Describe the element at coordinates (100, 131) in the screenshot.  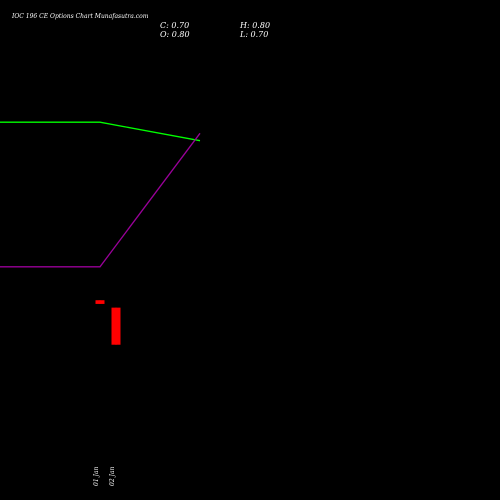
I see `green-line` at that location.